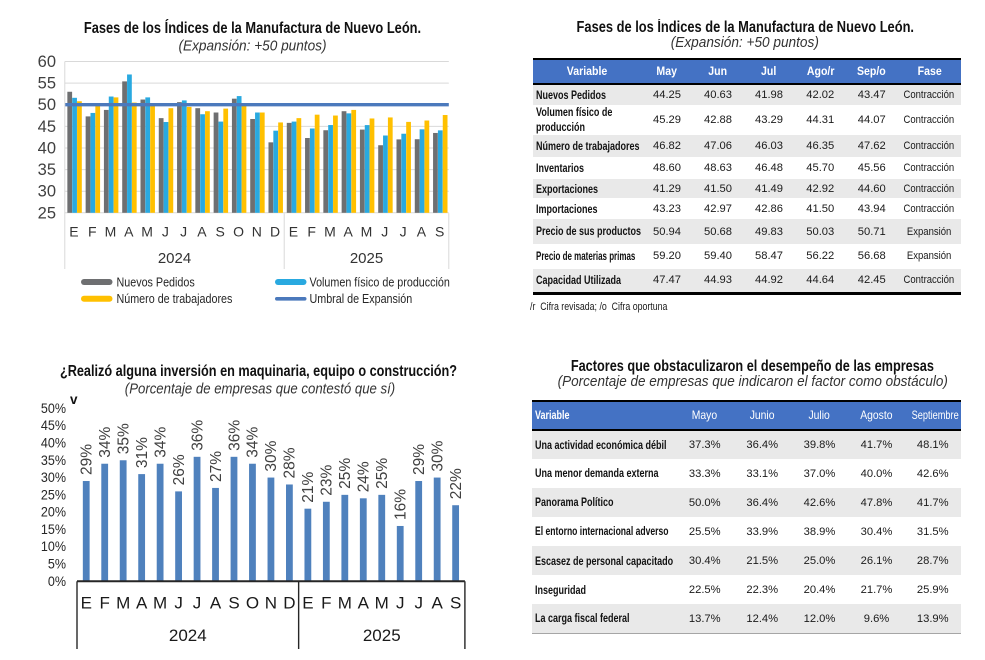 The height and width of the screenshot is (660, 985). What do you see at coordinates (47, 213) in the screenshot?
I see `svg-text: 25` at bounding box center [47, 213].